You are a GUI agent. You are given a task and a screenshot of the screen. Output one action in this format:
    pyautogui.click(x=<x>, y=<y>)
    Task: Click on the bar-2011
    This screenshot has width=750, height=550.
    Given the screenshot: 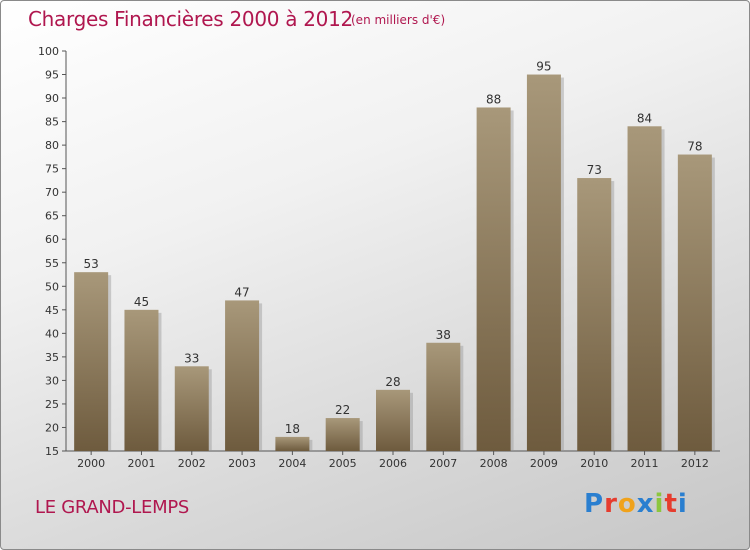 What is the action you would take?
    pyautogui.click(x=644, y=288)
    